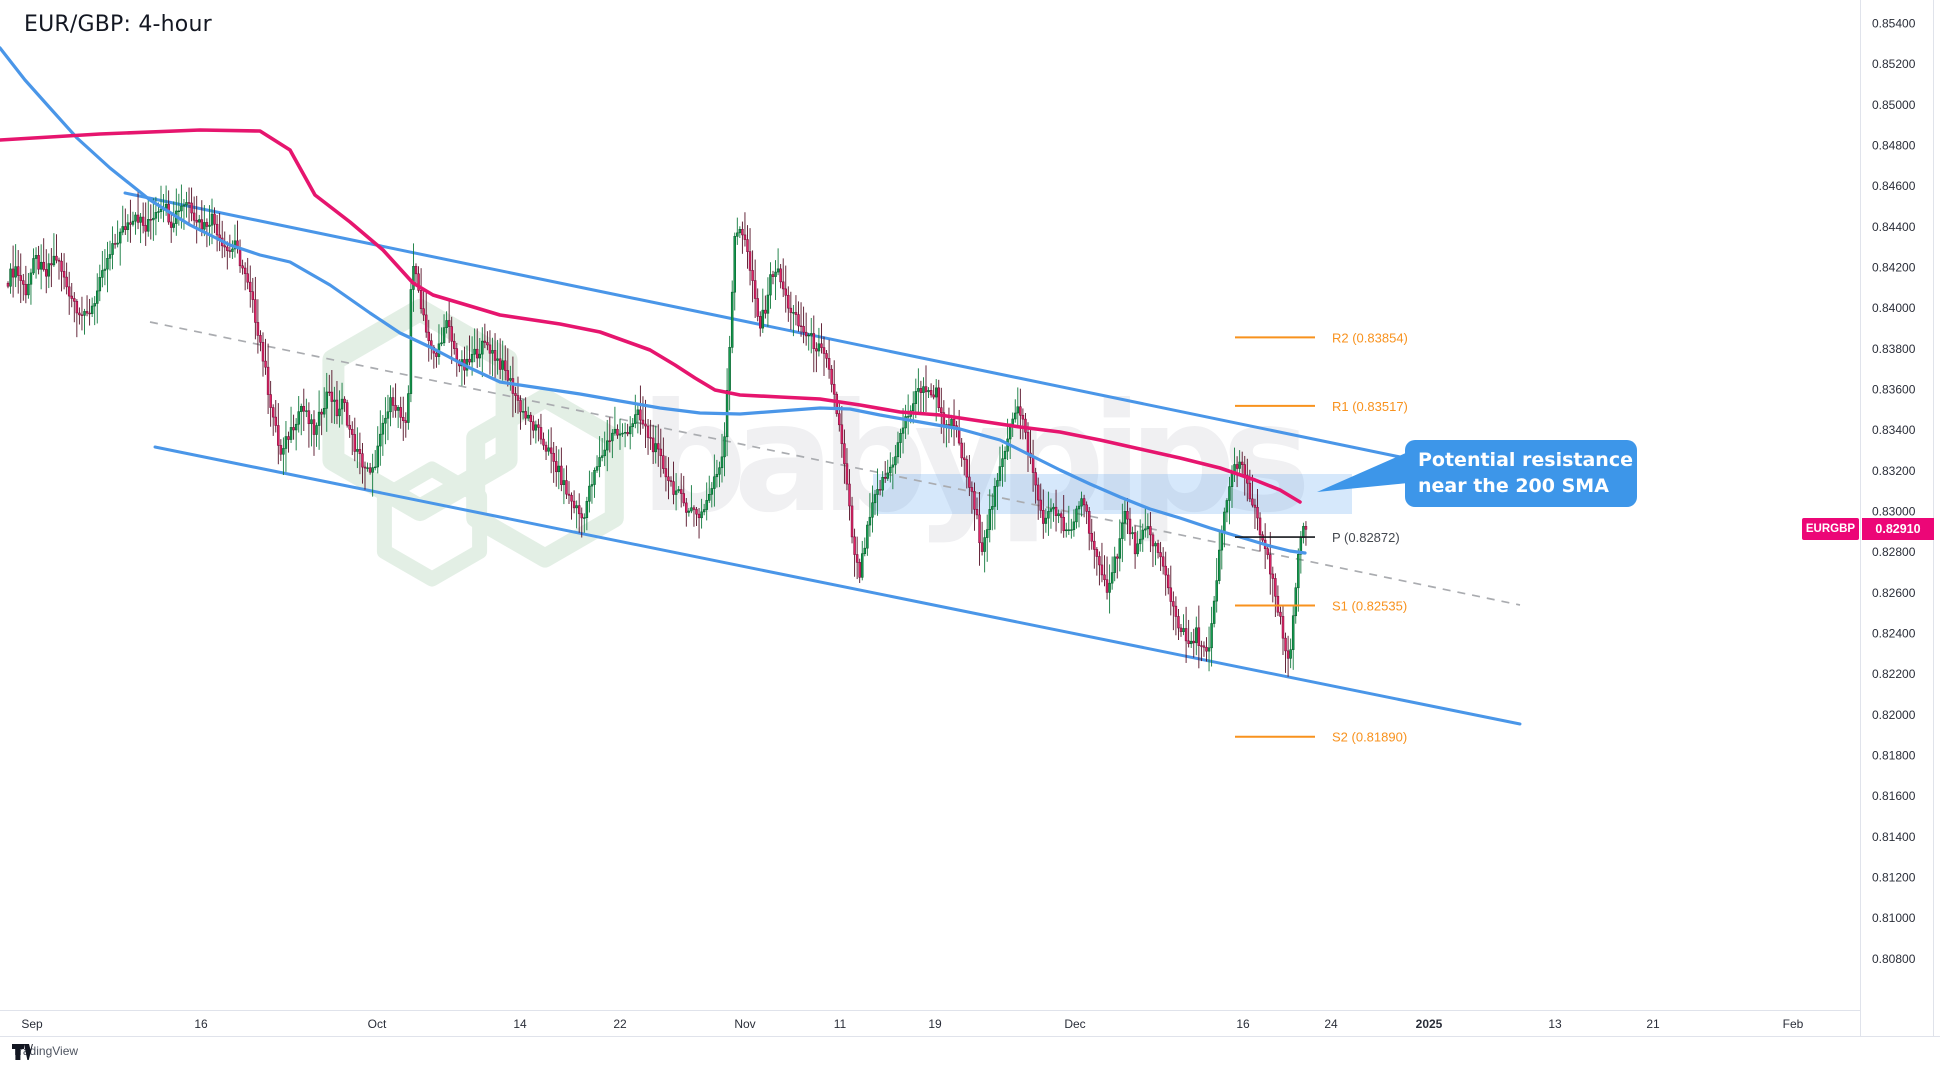 Image resolution: width=1940 pixels, height=1072 pixels. I want to click on last-price-tag: EURGBP 0.82910, so click(1868, 529).